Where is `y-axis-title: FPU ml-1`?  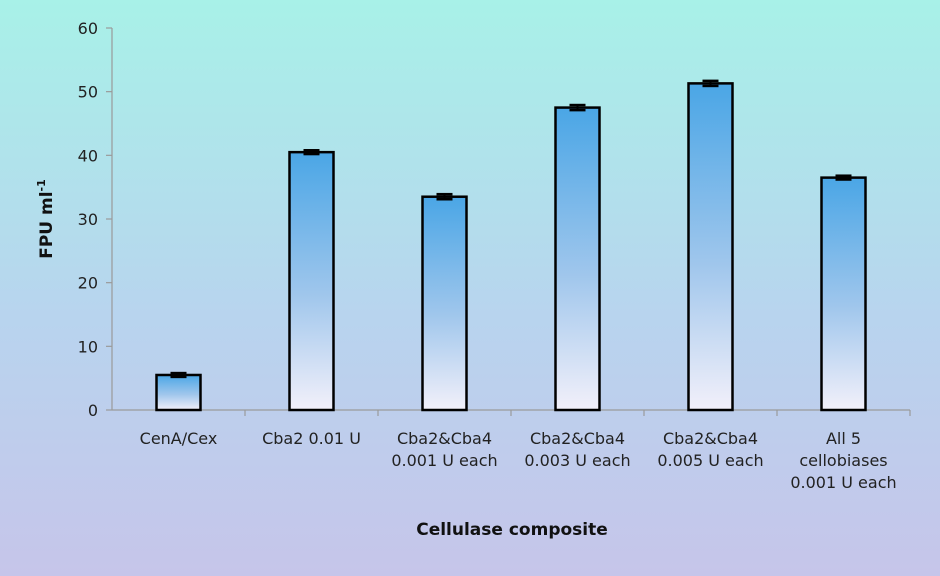 y-axis-title: FPU ml-1 is located at coordinates (46, 219).